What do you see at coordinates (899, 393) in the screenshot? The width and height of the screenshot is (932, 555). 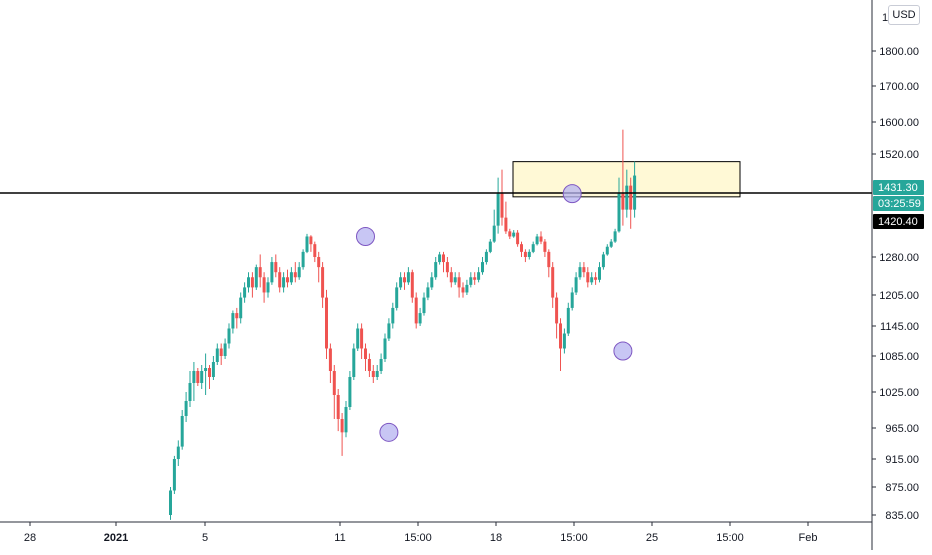 I see `y-tick-label: 1025.00` at bounding box center [899, 393].